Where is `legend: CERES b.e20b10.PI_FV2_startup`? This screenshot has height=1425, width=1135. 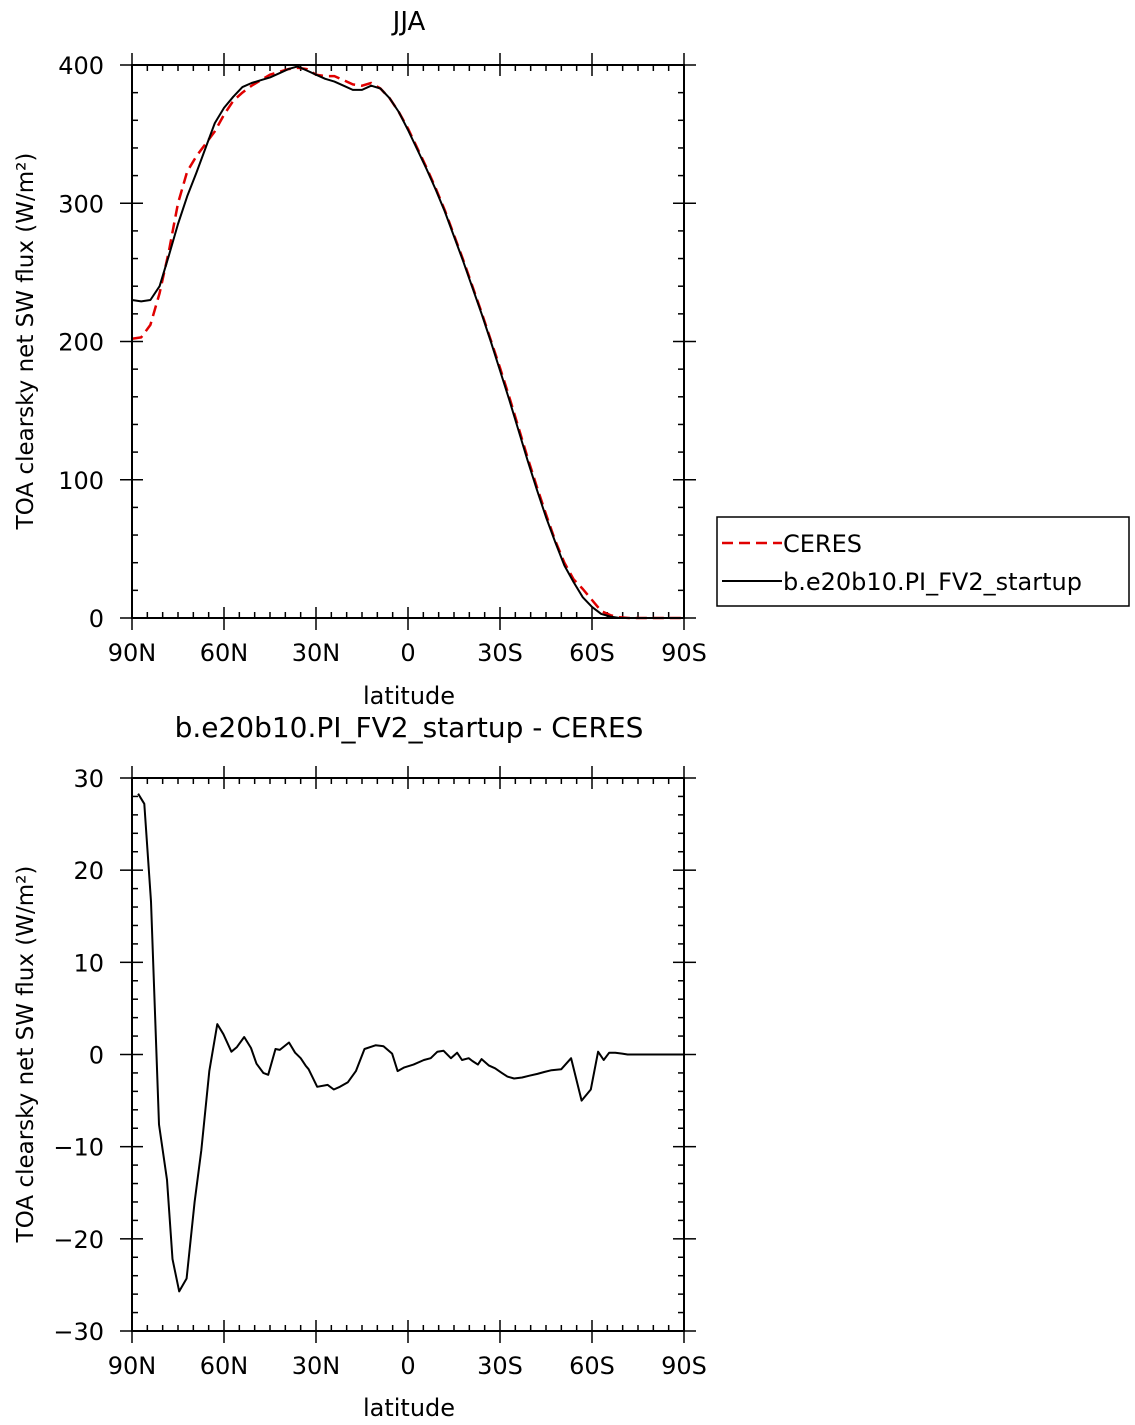 legend: CERES b.e20b10.PI_FV2_startup is located at coordinates (923, 561).